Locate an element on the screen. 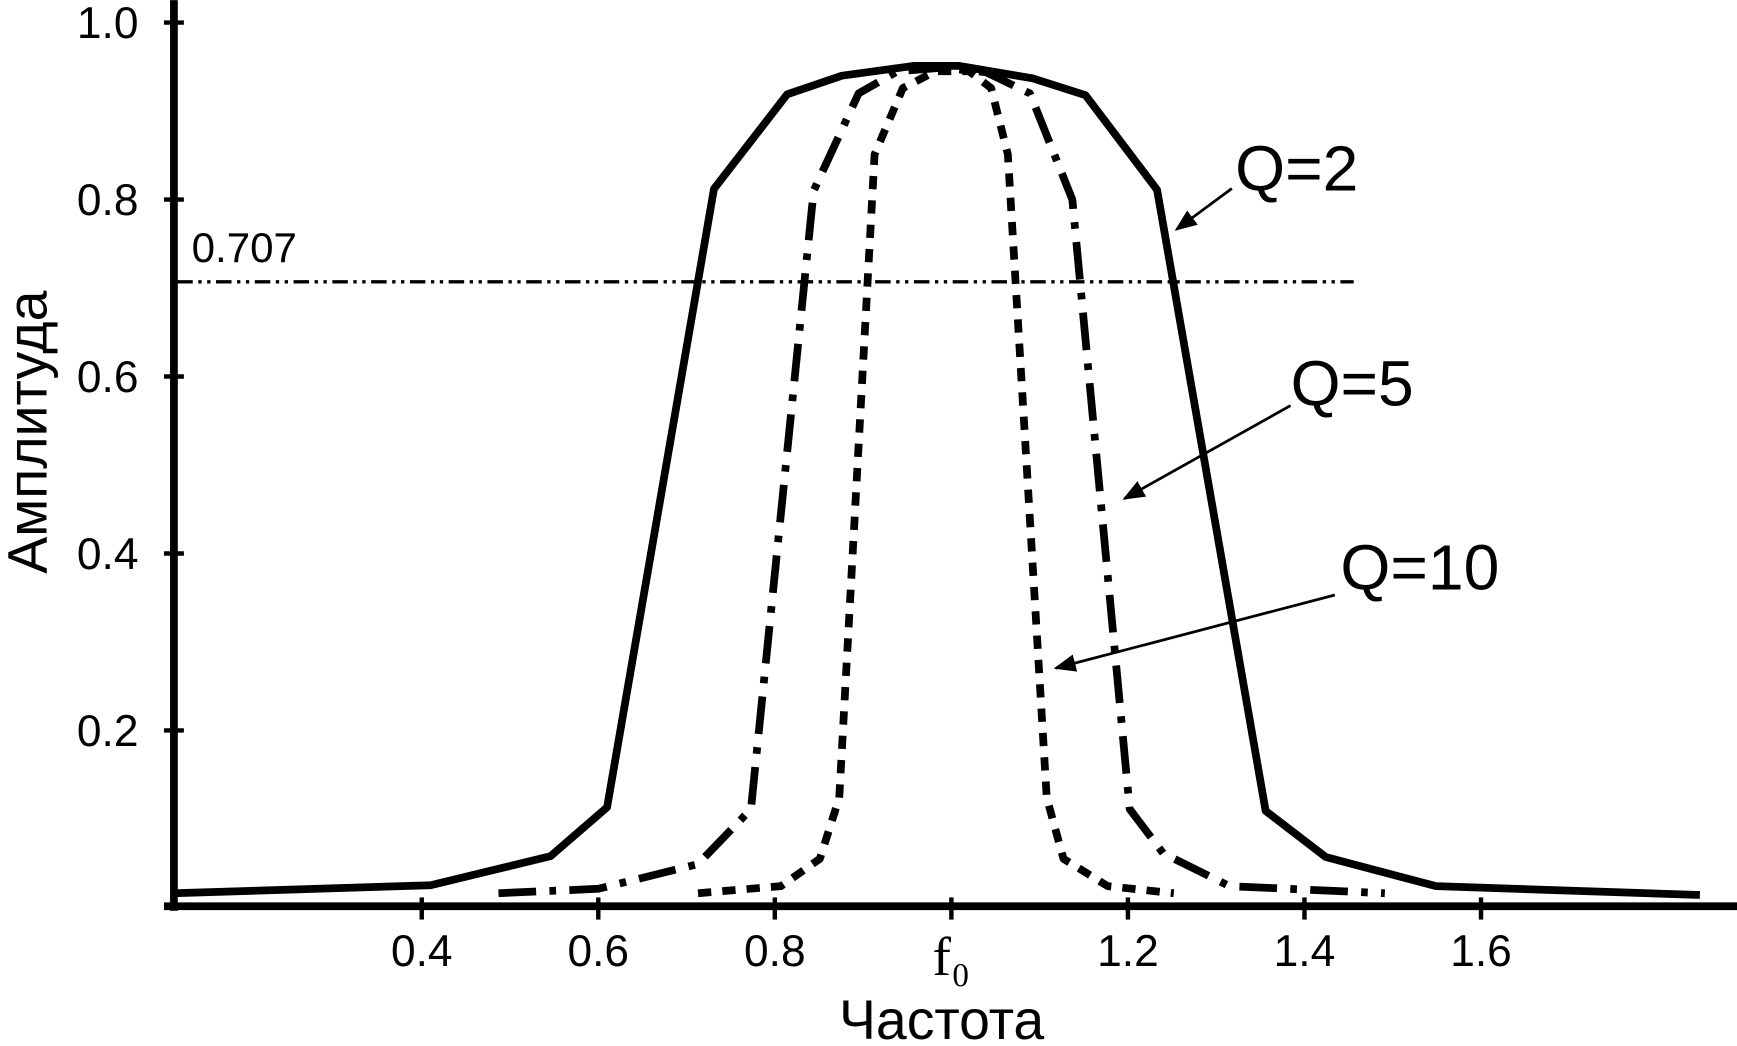 This screenshot has height=1046, width=1737. x-tick-label: 1.6 is located at coordinates (1481, 951).